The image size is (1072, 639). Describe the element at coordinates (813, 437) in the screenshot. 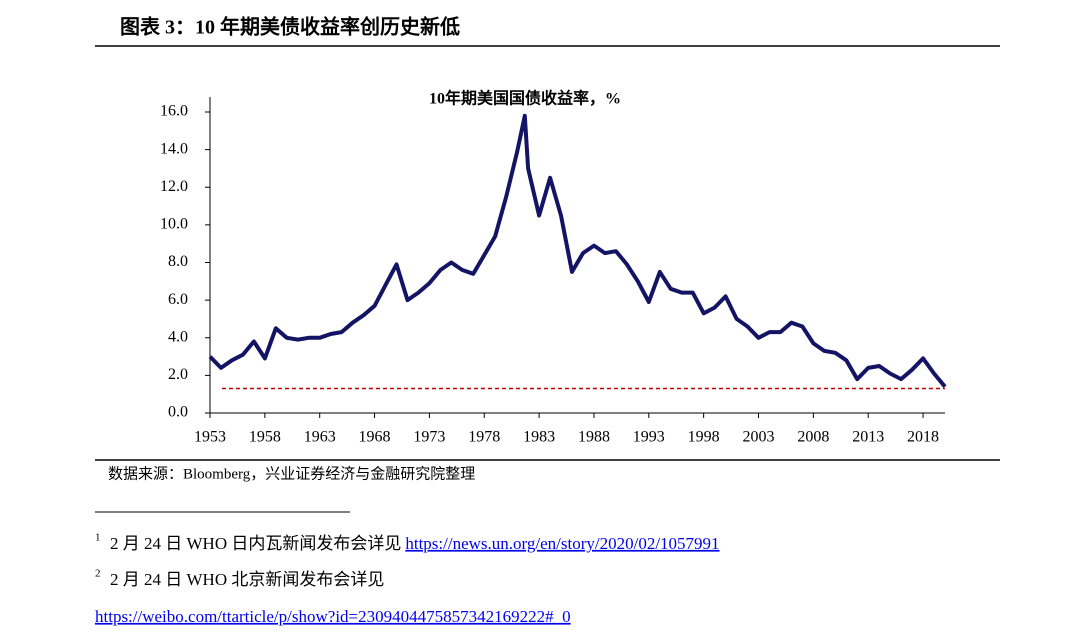

I see `x-tick-label: 2008` at that location.